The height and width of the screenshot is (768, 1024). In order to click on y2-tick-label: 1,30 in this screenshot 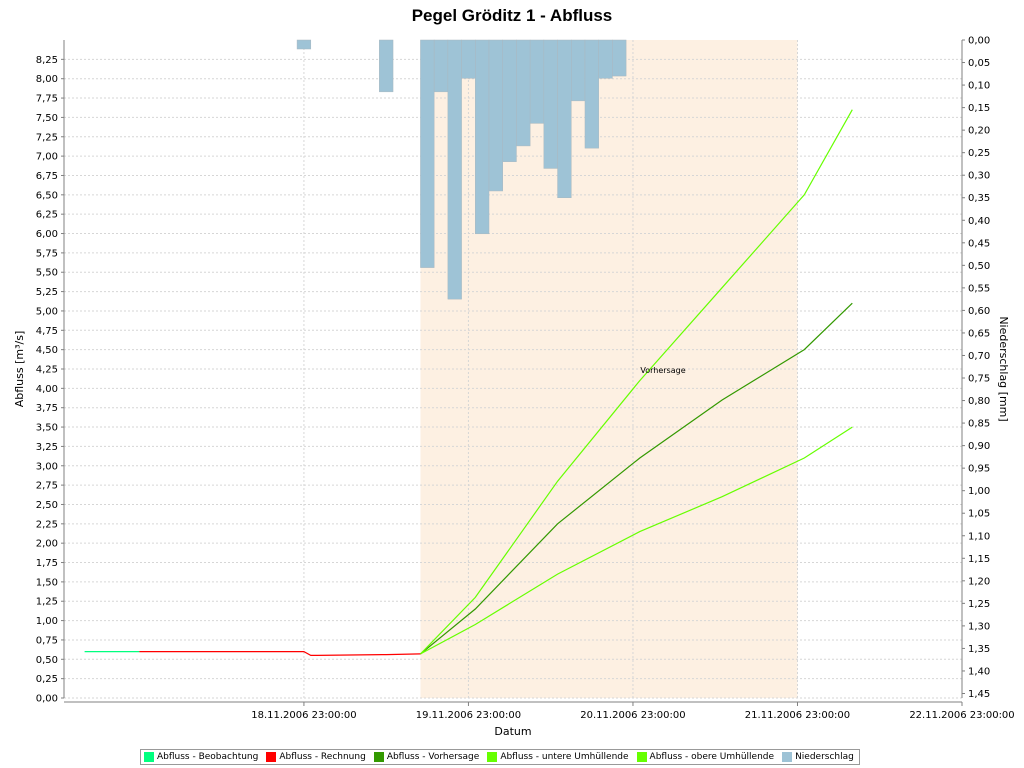, I will do `click(979, 626)`.